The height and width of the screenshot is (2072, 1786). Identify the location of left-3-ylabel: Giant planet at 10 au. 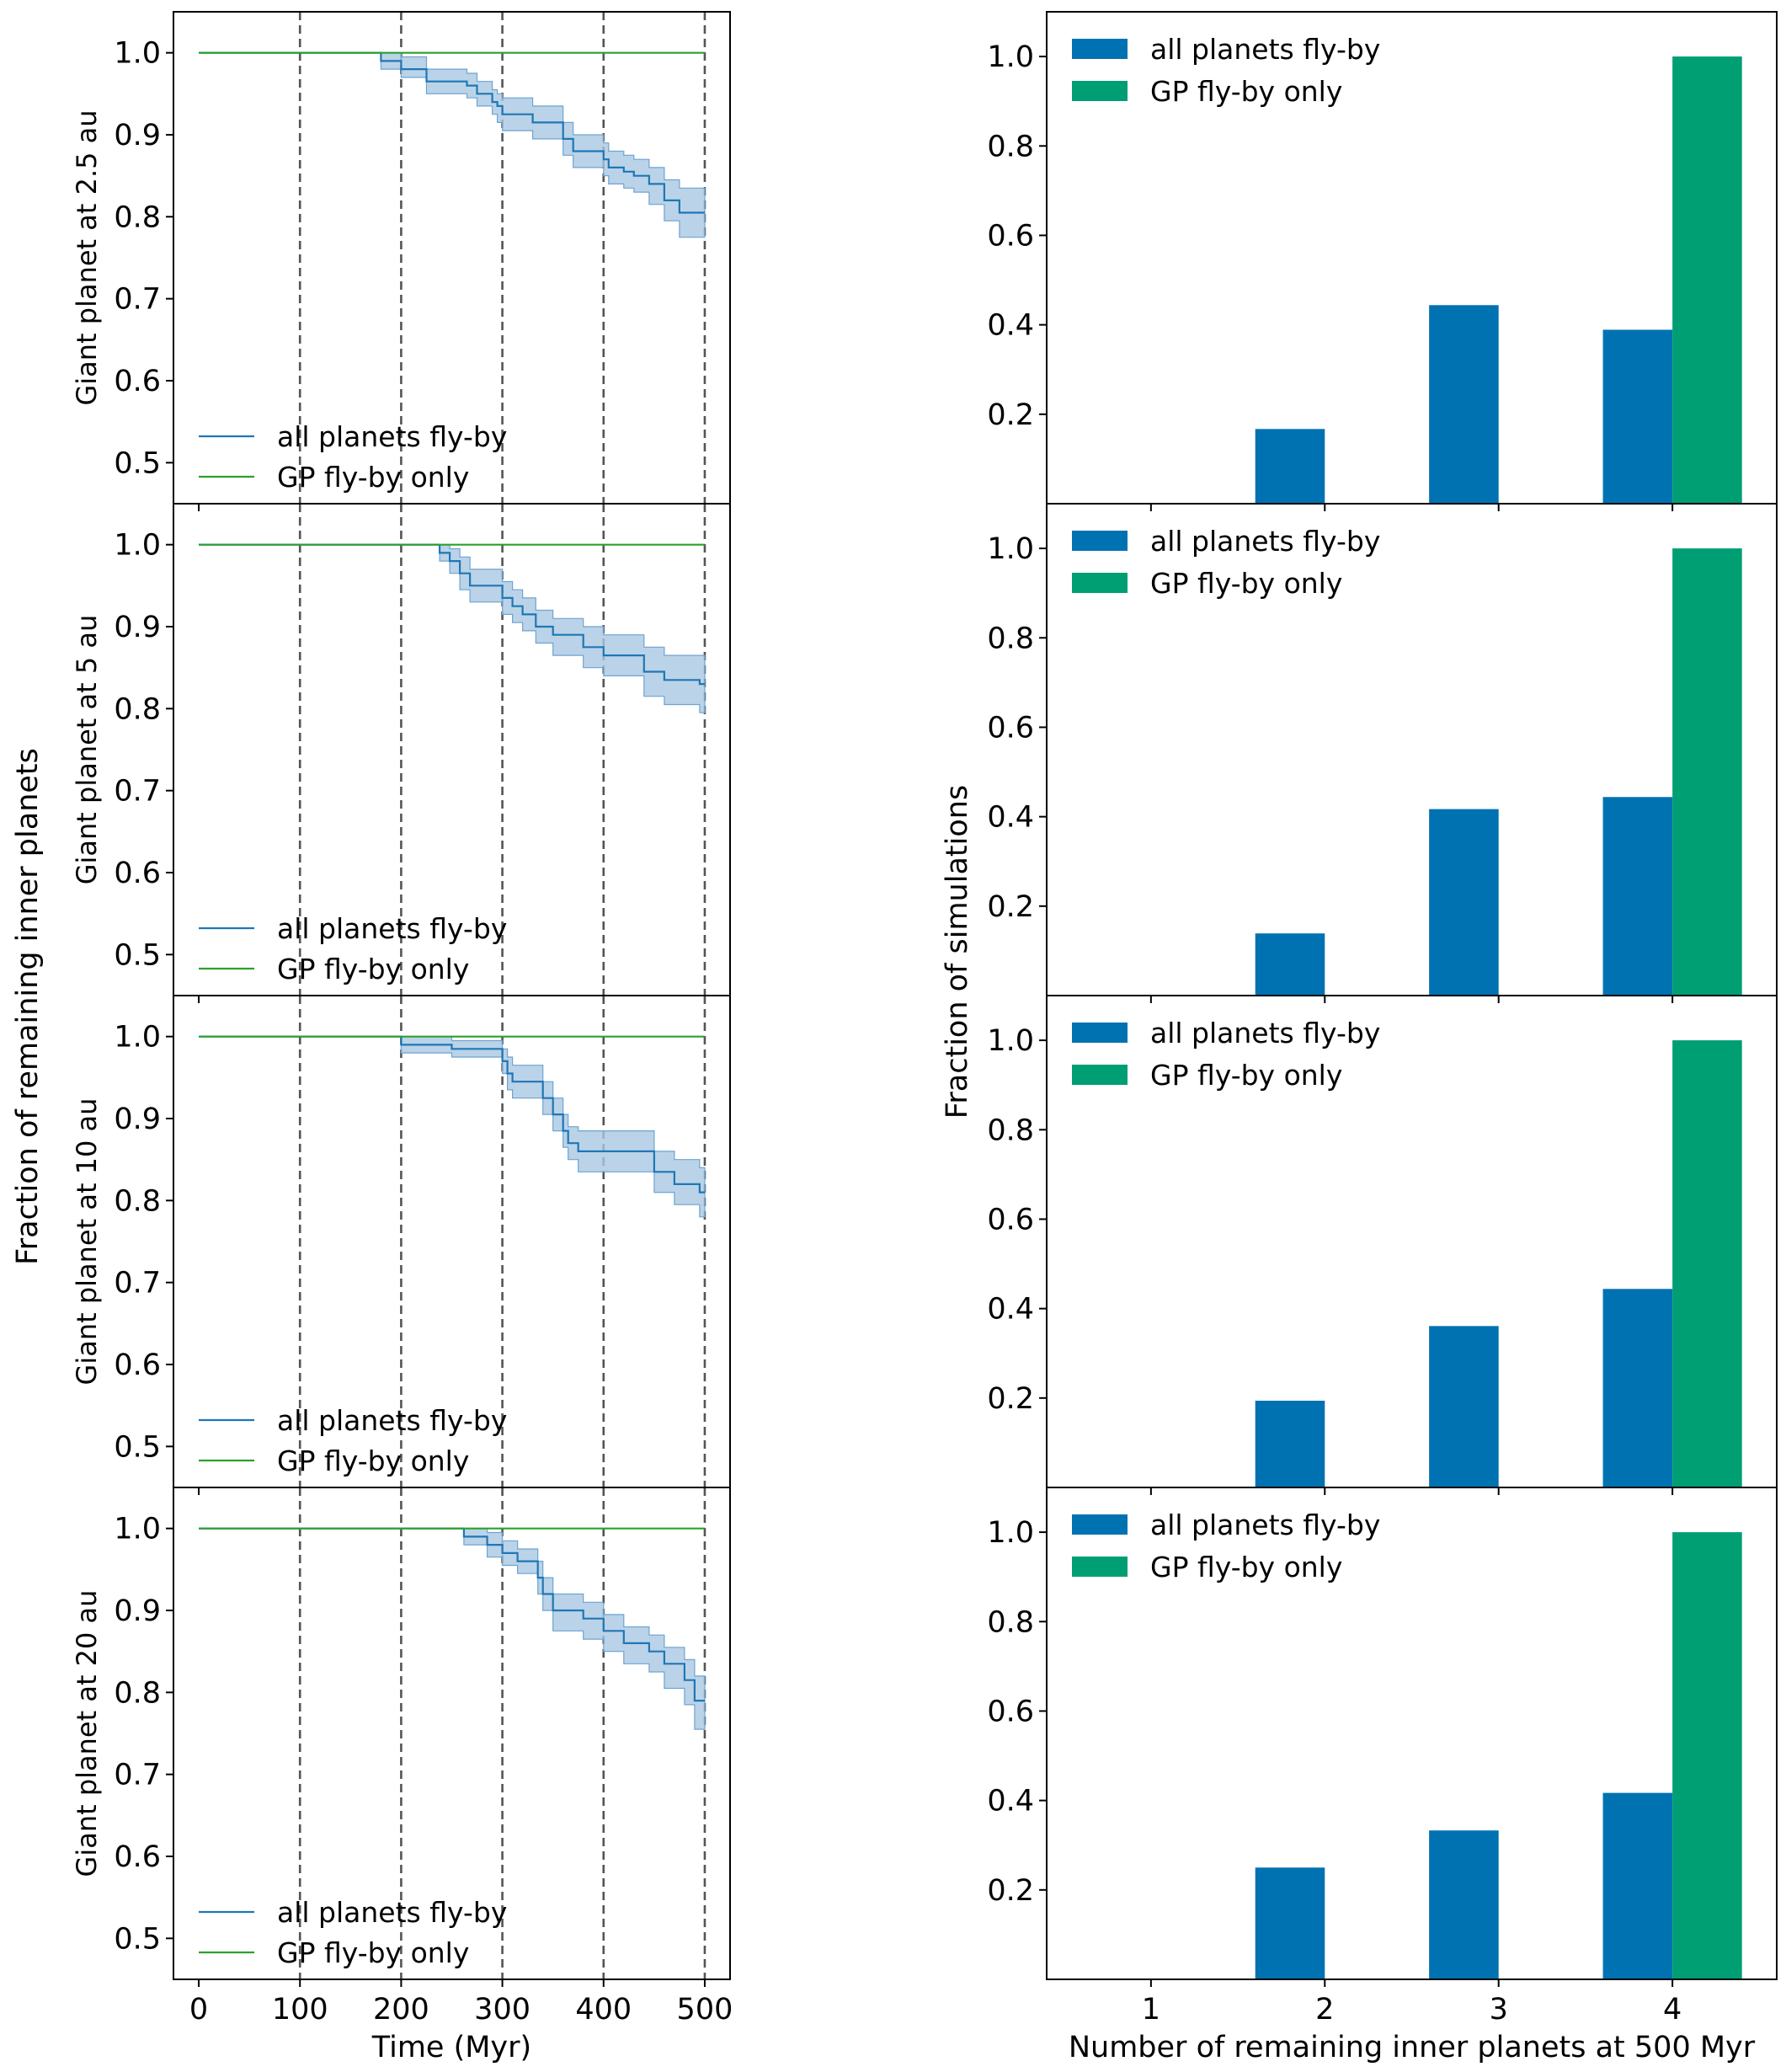
(87, 1242).